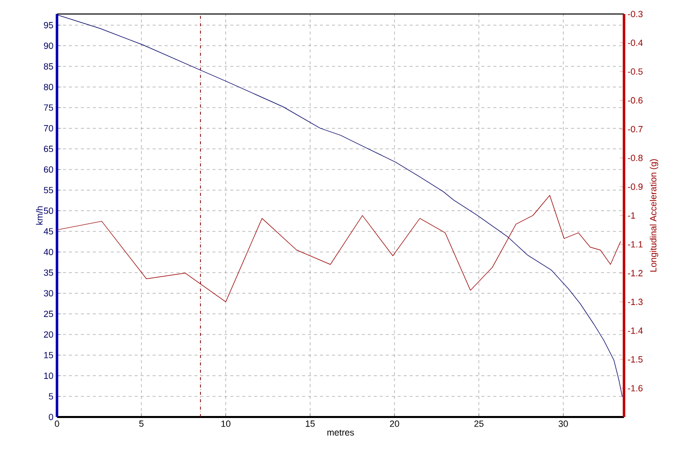  I want to click on y2-tick-label: -0.9, so click(635, 187).